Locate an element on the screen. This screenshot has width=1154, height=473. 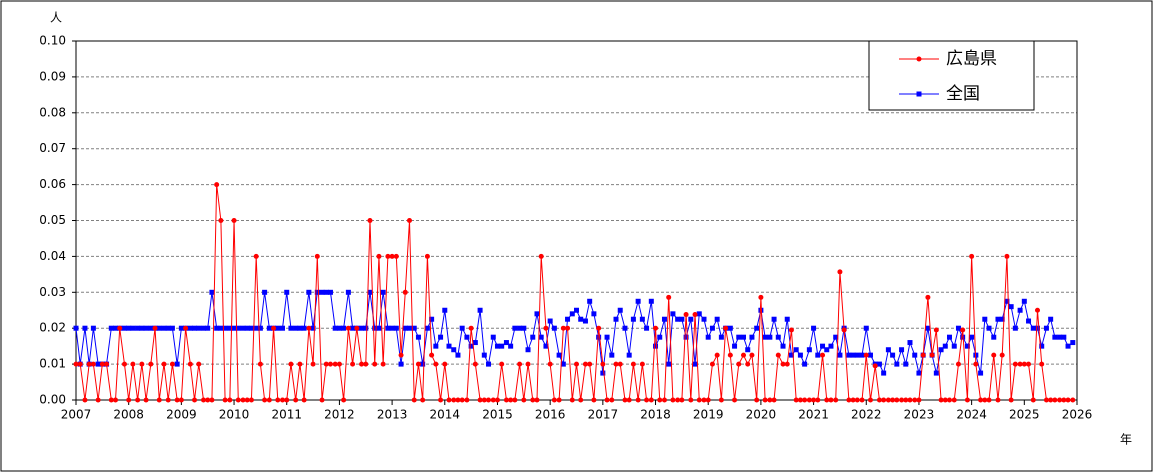
x-tick-label: 2011 is located at coordinates (286, 415).